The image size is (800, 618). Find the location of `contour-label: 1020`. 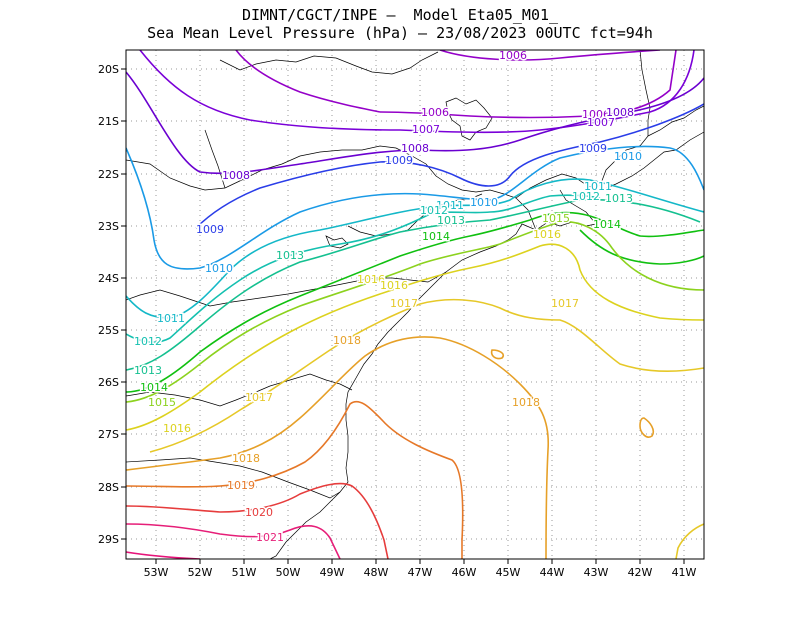

contour-label: 1020 is located at coordinates (259, 512).